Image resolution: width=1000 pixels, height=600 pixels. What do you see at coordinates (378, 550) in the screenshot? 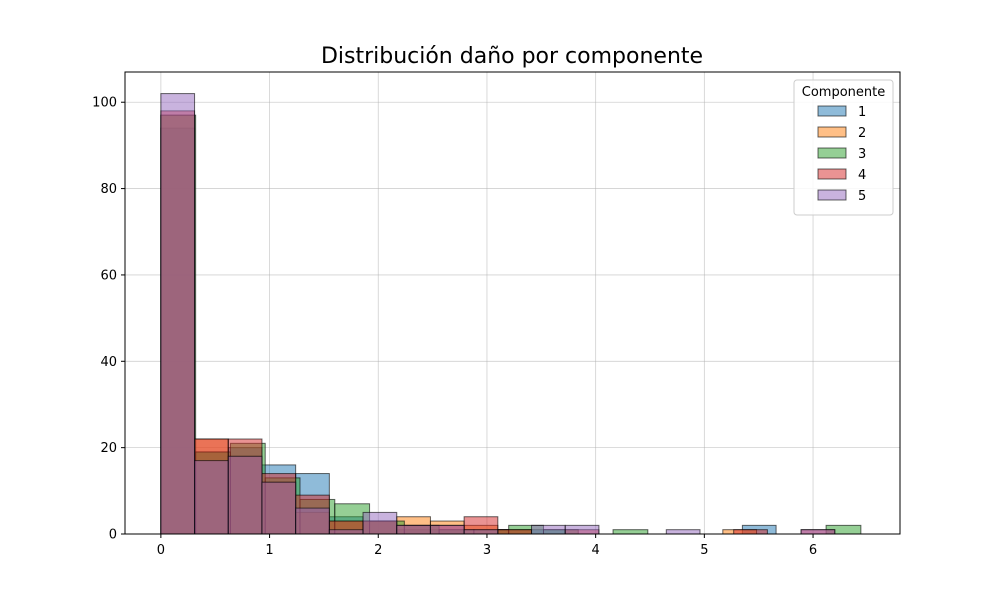
I see `x-tick-label: 2` at bounding box center [378, 550].